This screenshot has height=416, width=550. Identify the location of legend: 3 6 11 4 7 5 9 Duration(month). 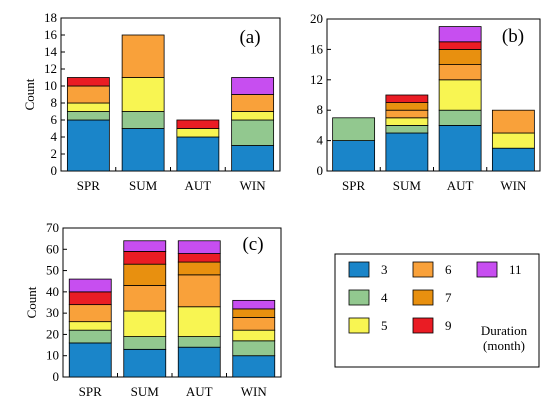
(437, 310).